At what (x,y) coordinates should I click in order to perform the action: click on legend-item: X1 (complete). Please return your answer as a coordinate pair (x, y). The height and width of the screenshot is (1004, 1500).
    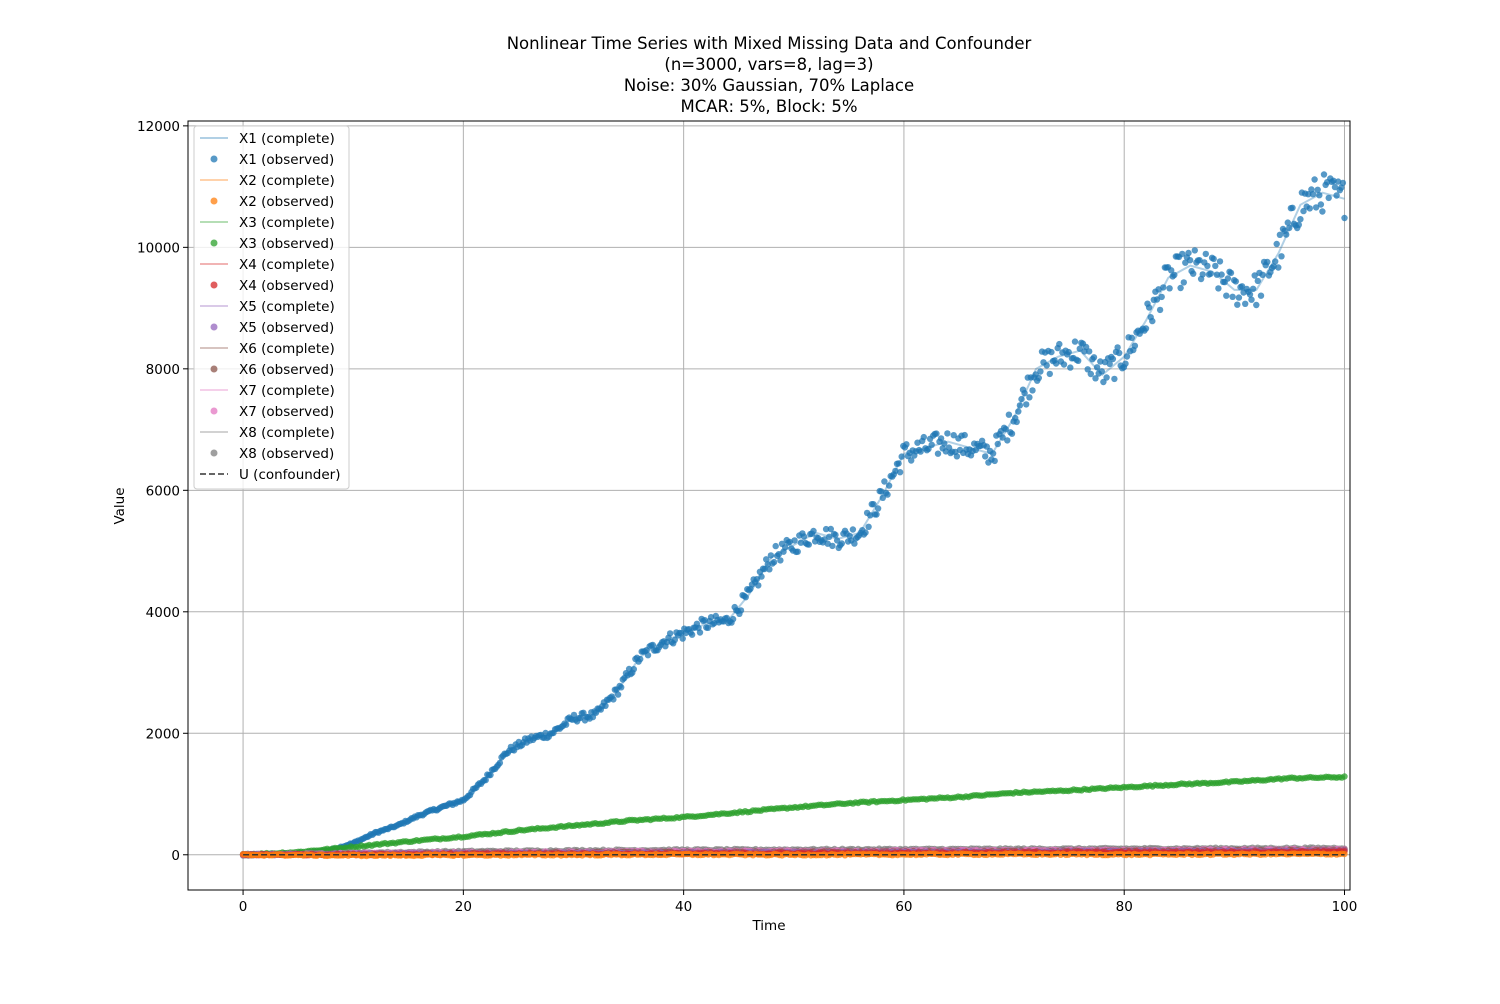
    Looking at the image, I should click on (267, 139).